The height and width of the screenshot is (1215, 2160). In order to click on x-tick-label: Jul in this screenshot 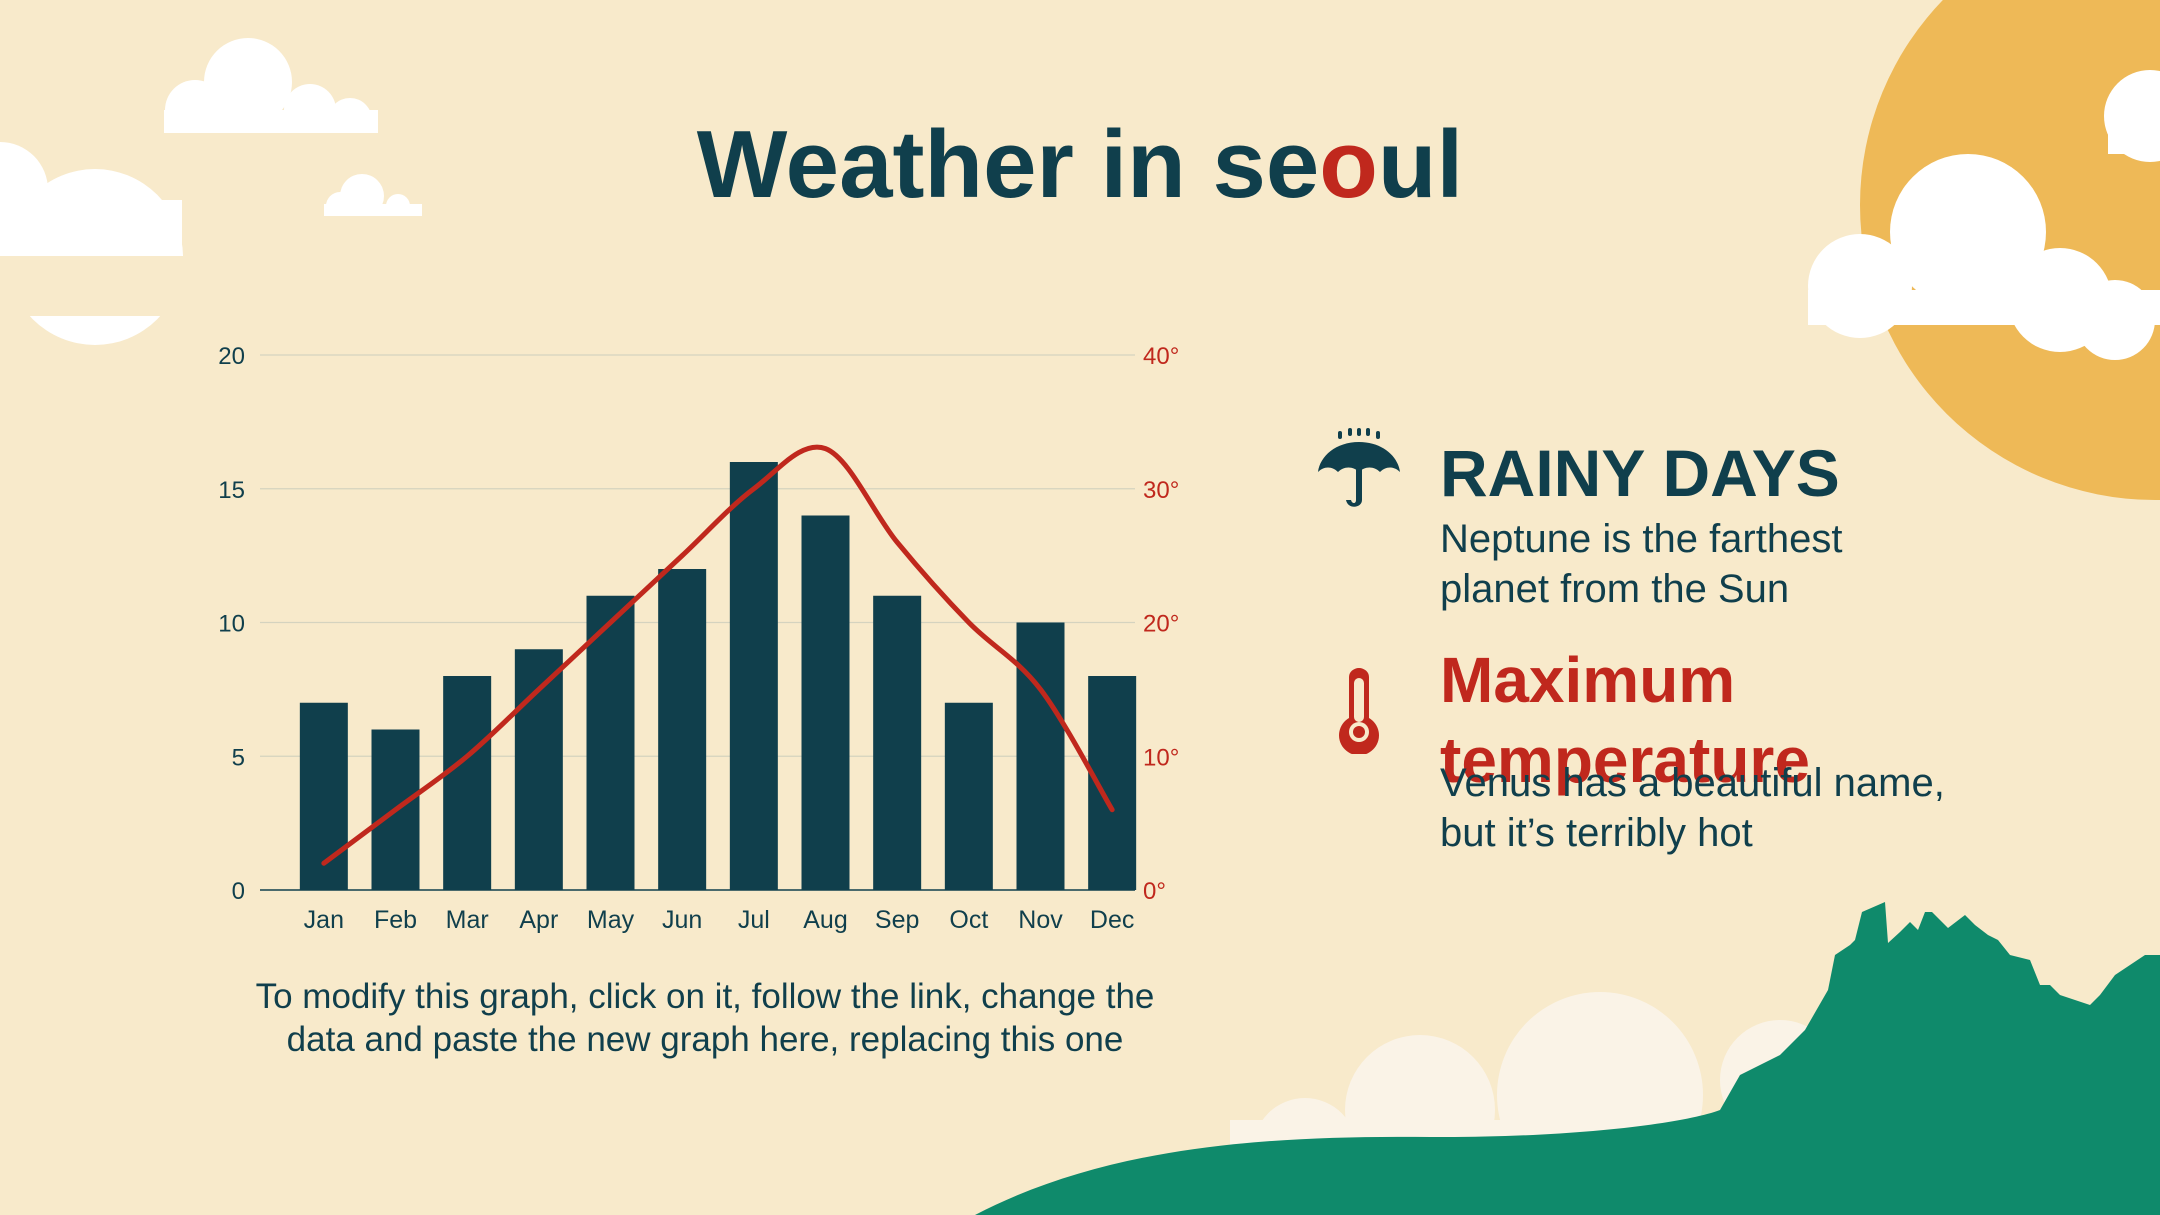, I will do `click(754, 920)`.